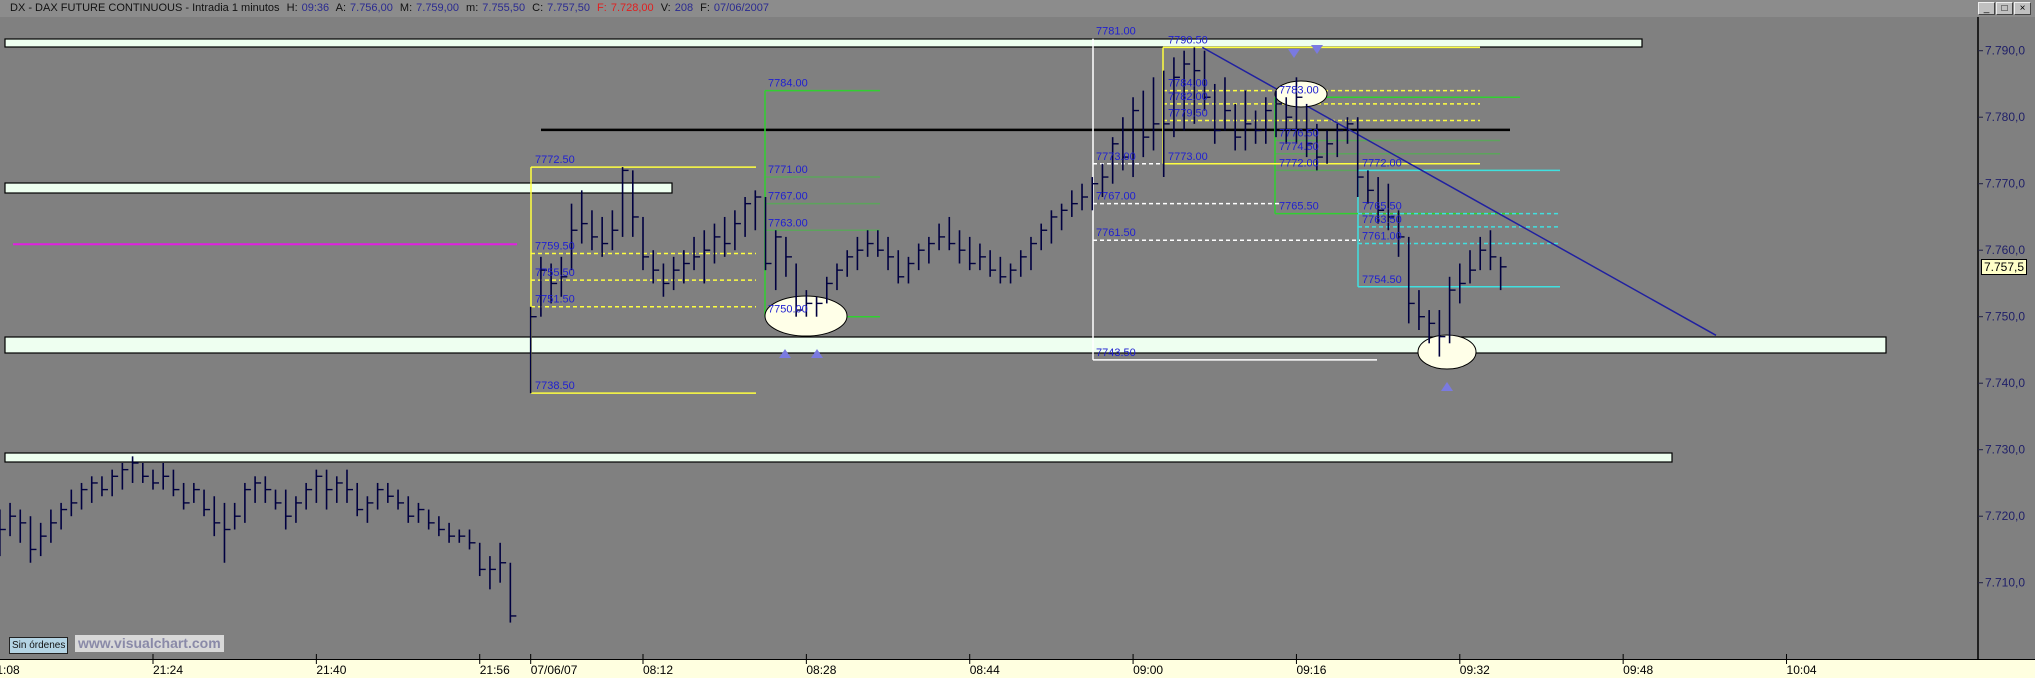 The width and height of the screenshot is (2035, 678). What do you see at coordinates (2005, 51) in the screenshot?
I see `price-tick-label: 7.790,0` at bounding box center [2005, 51].